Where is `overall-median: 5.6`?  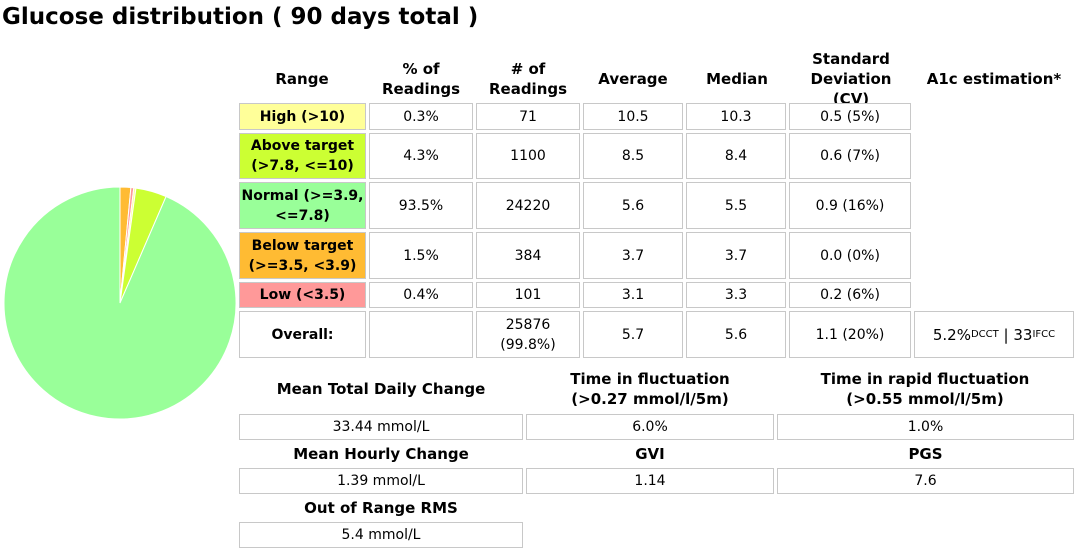
overall-median: 5.6 is located at coordinates (736, 334).